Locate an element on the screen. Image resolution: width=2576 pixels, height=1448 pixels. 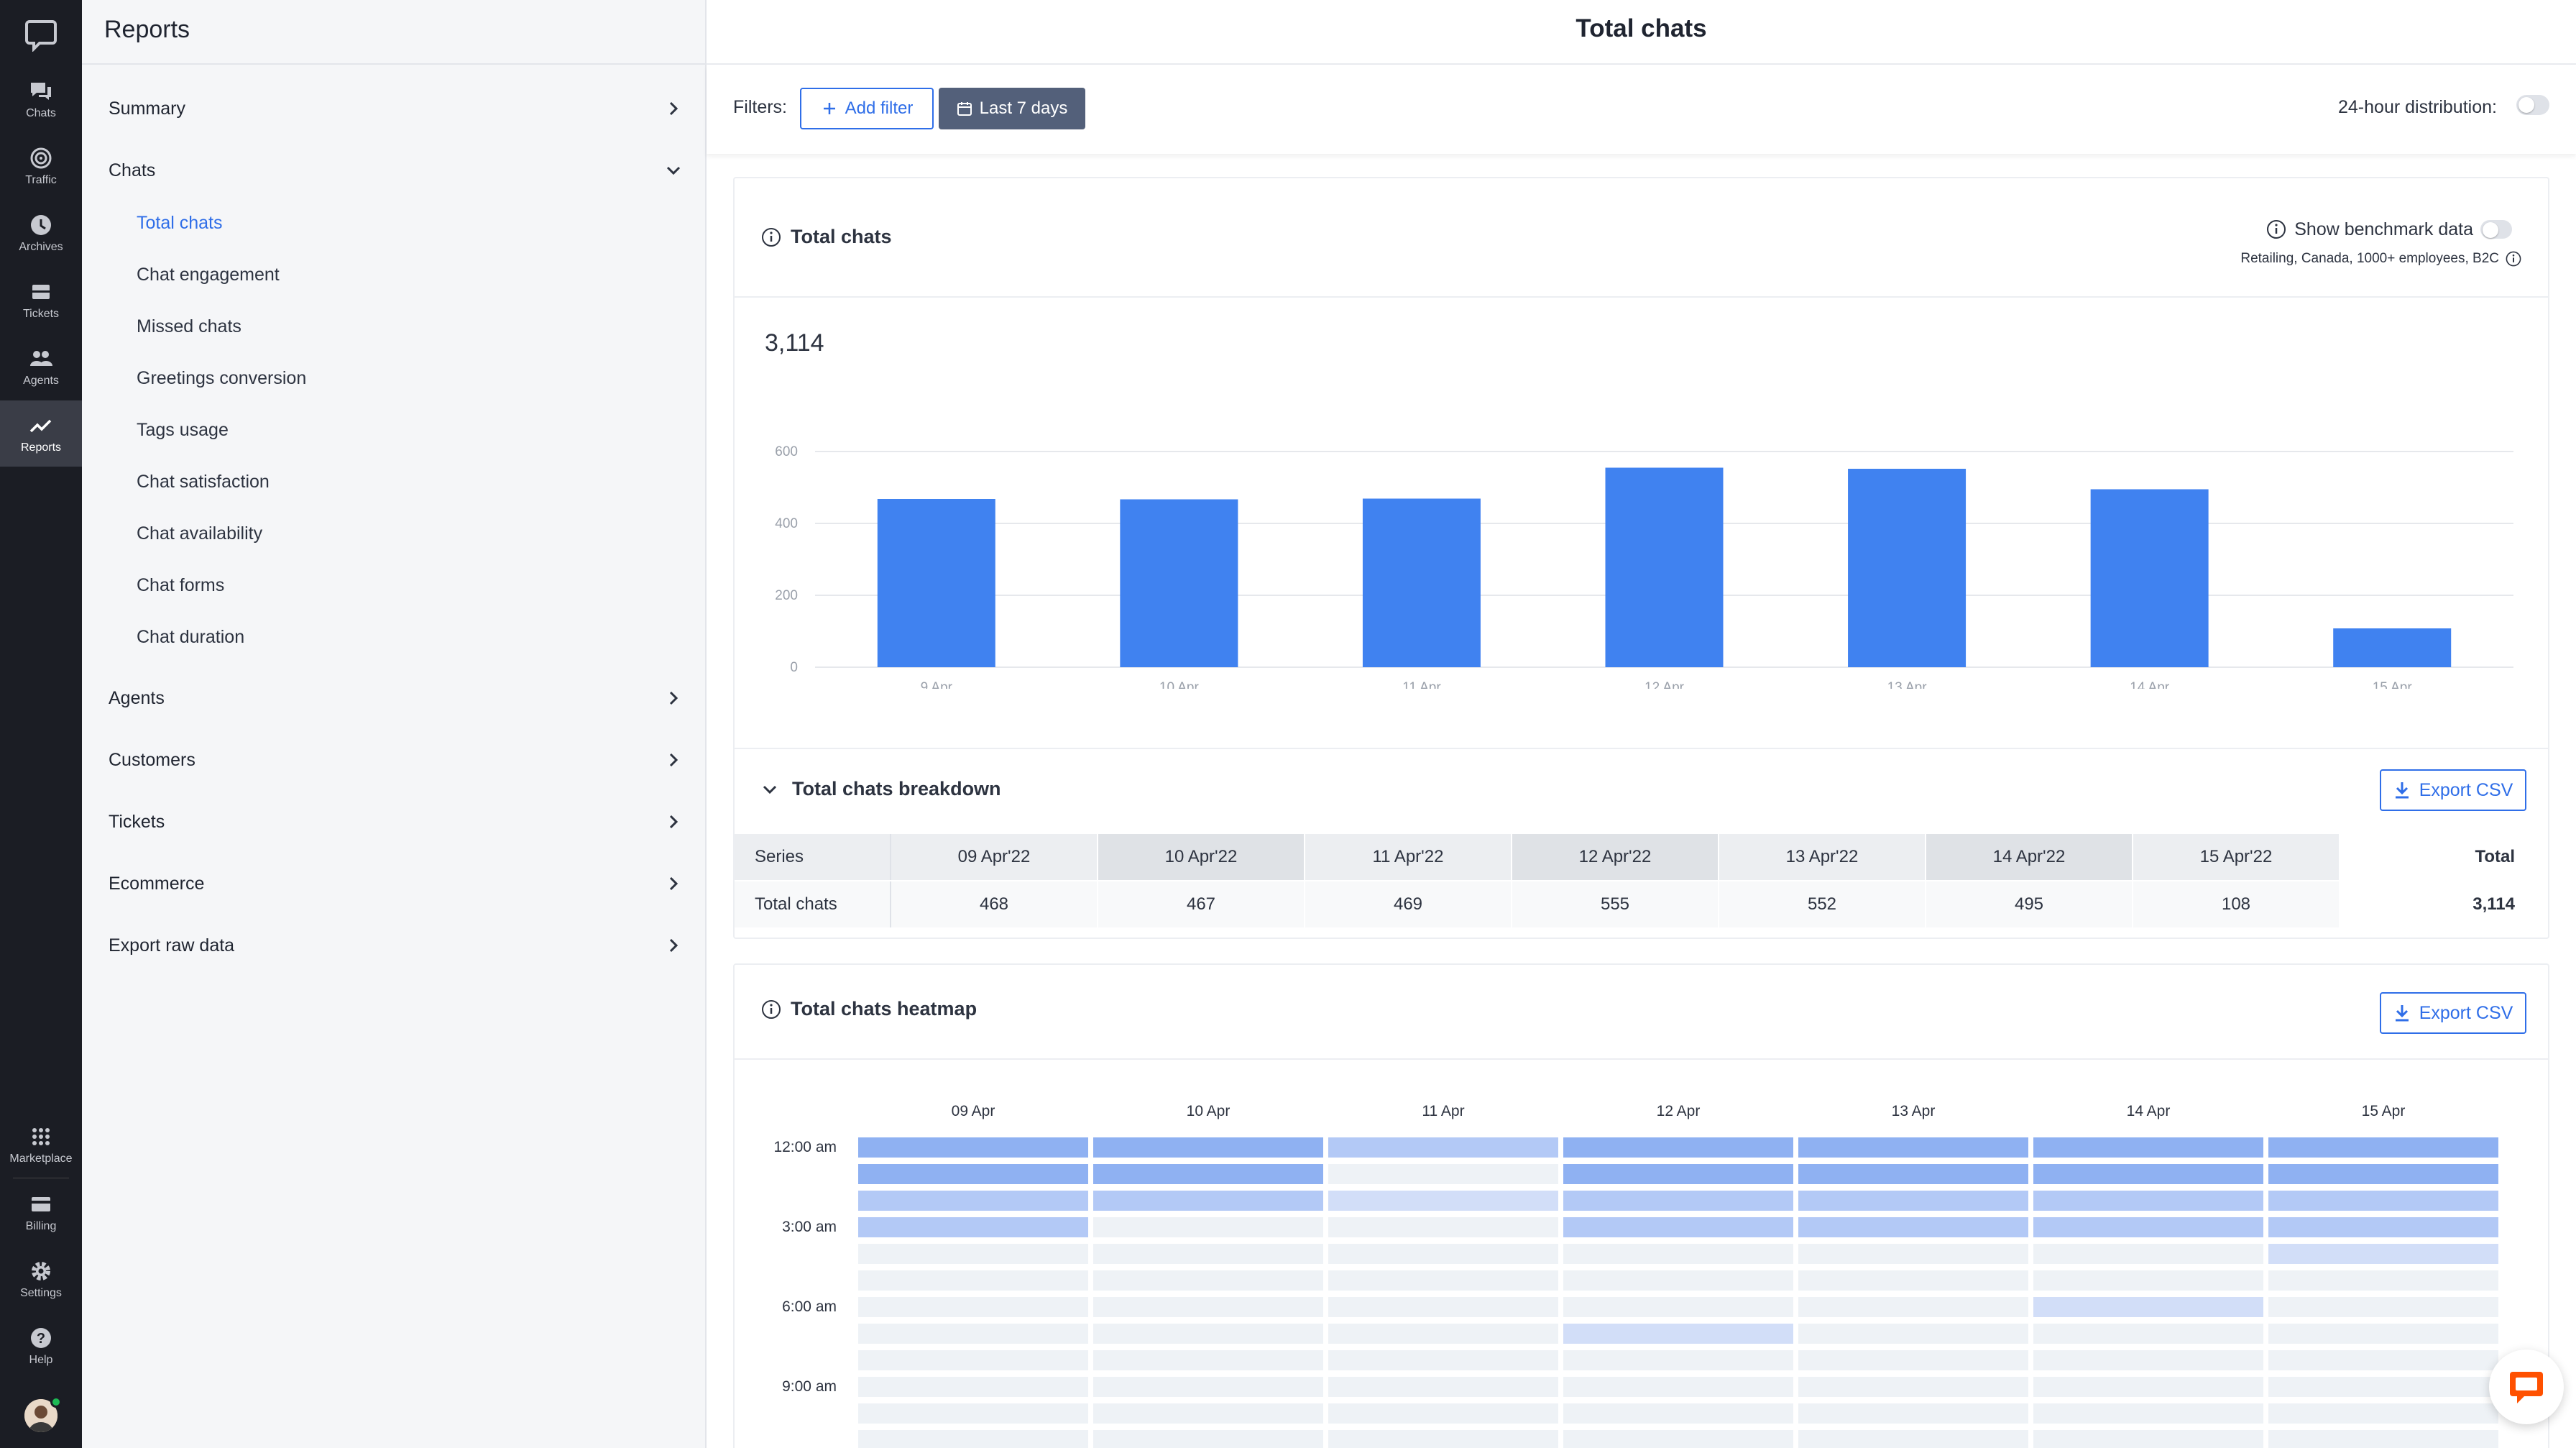
rail-item-billing: Billing is located at coordinates (41, 1212).